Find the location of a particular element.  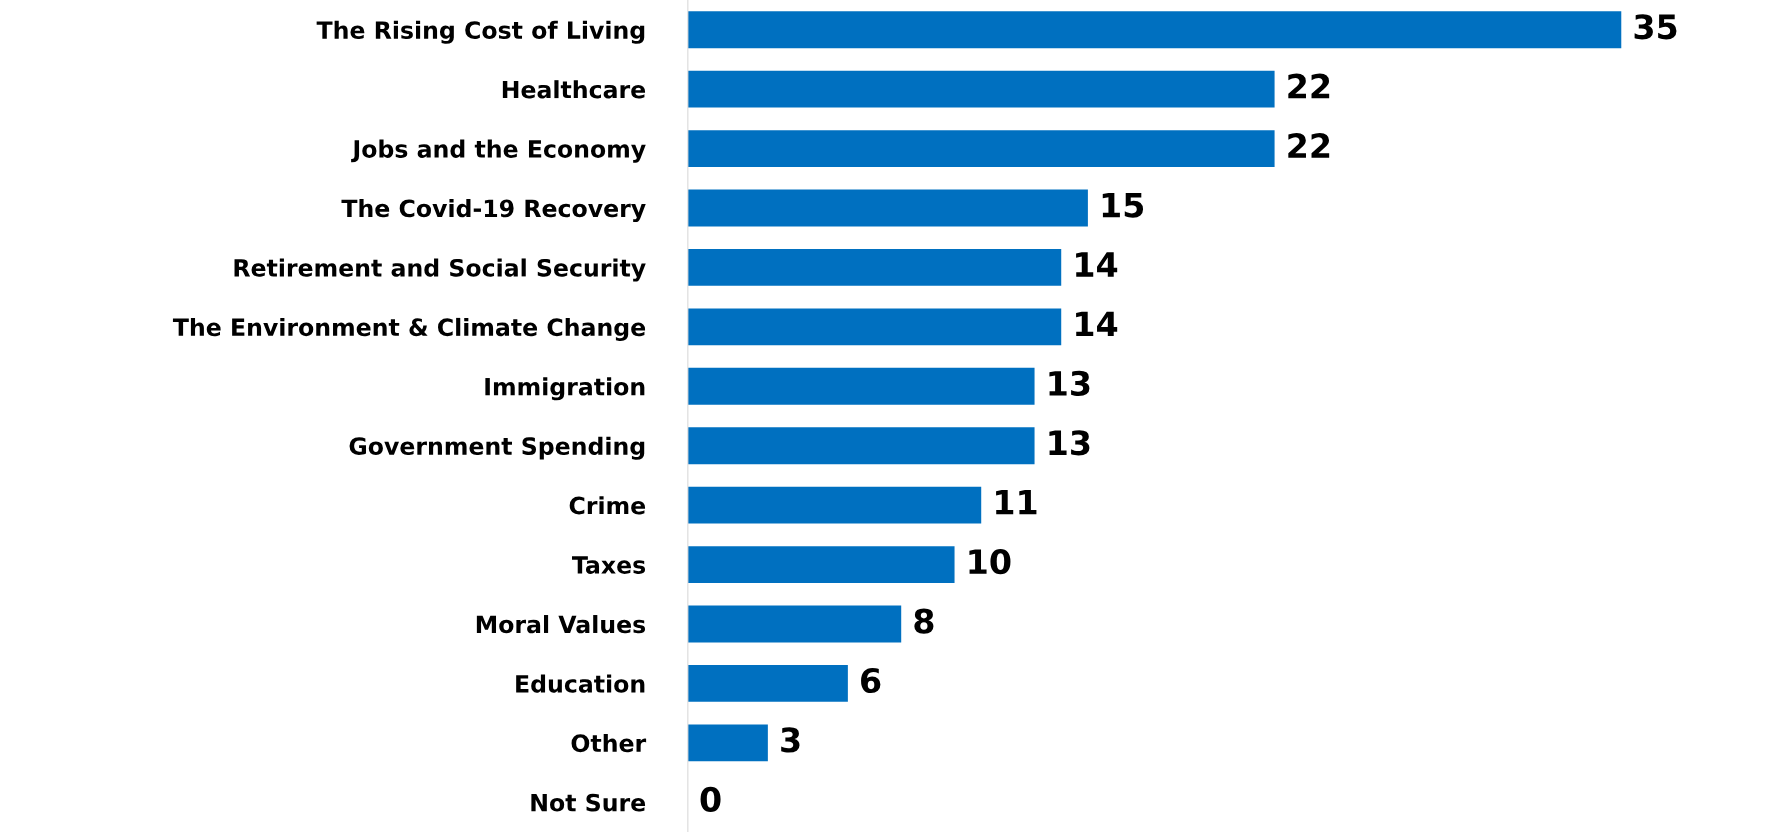

y-tick-label: Government Spending is located at coordinates (497, 448).